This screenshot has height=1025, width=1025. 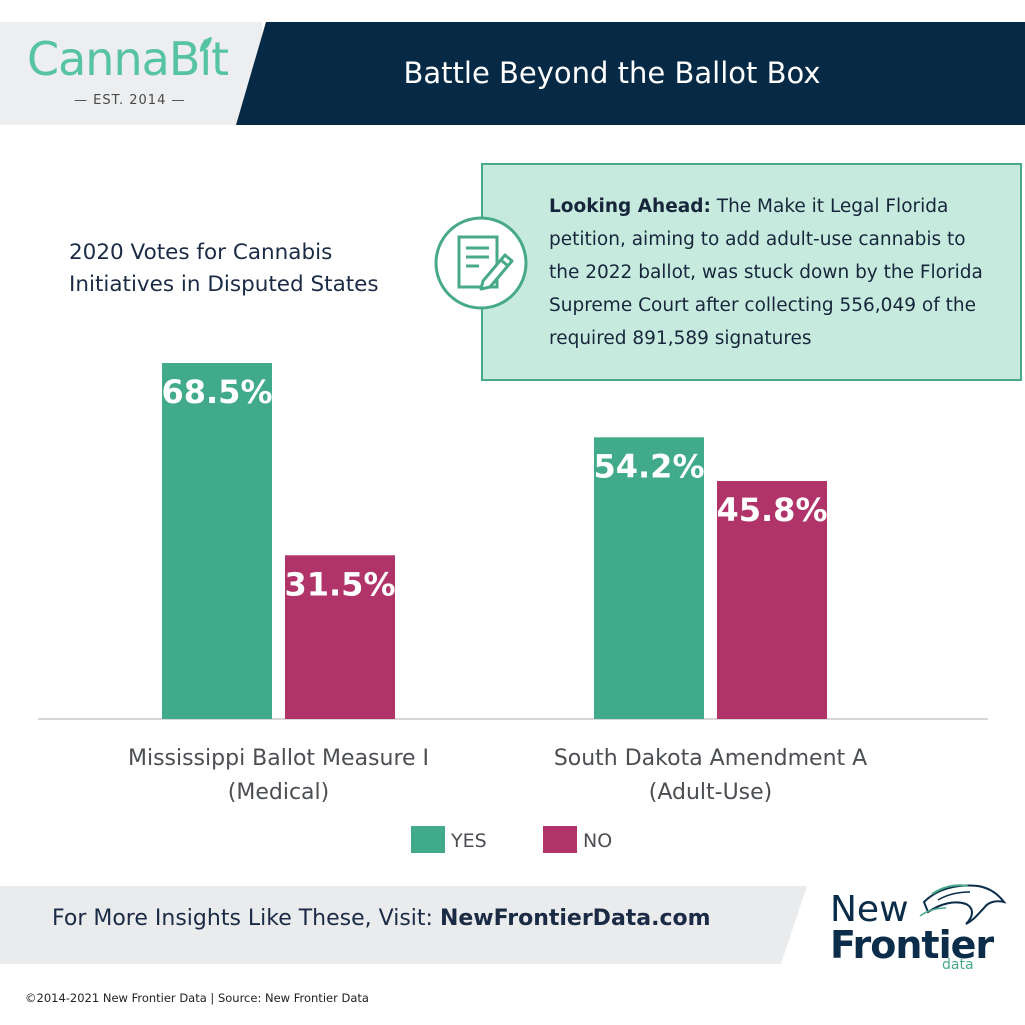 I want to click on legend-label-yes: YES, so click(x=468, y=841).